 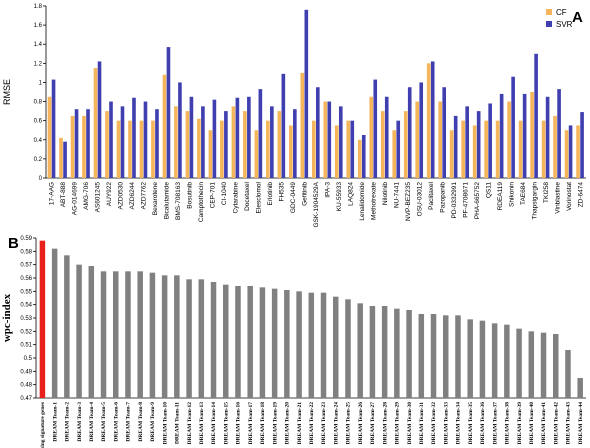 I want to click on x-tick-label: DREAM Team-8, so click(x=141, y=422).